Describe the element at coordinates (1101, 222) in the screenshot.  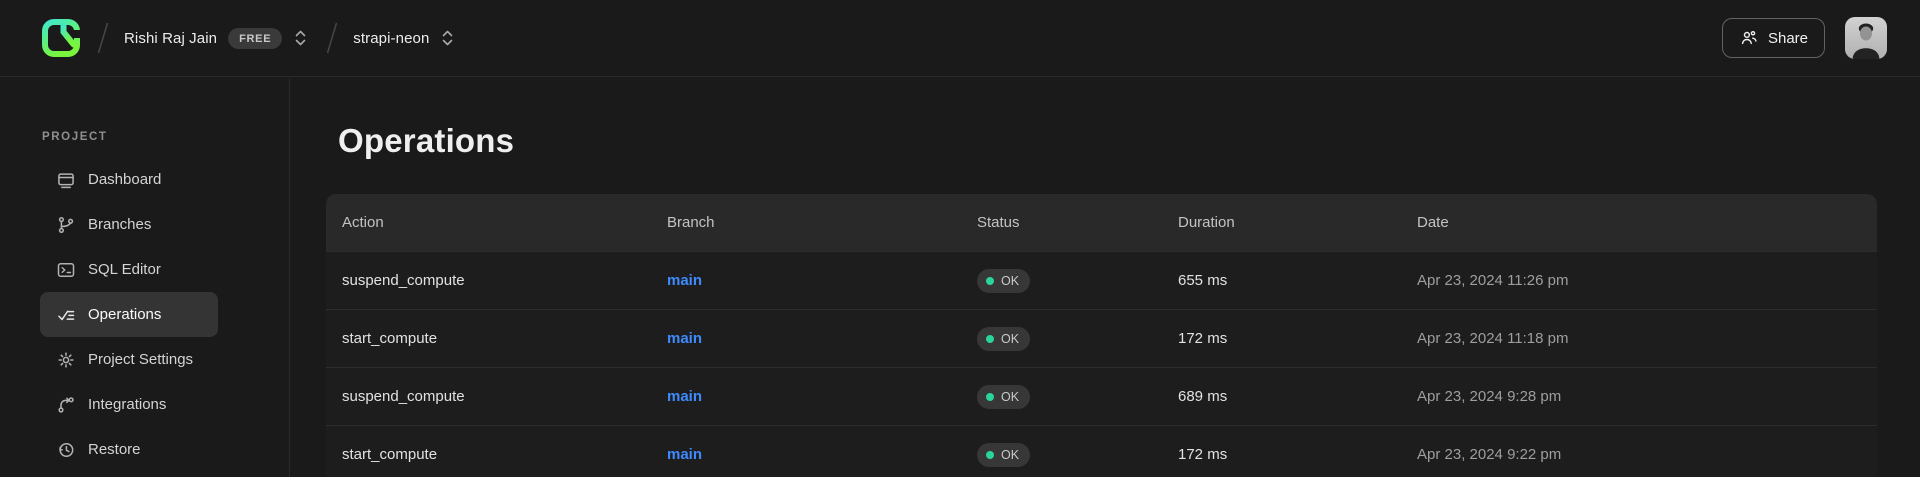
I see `table-header-row: Action Branch Status Duration Date` at that location.